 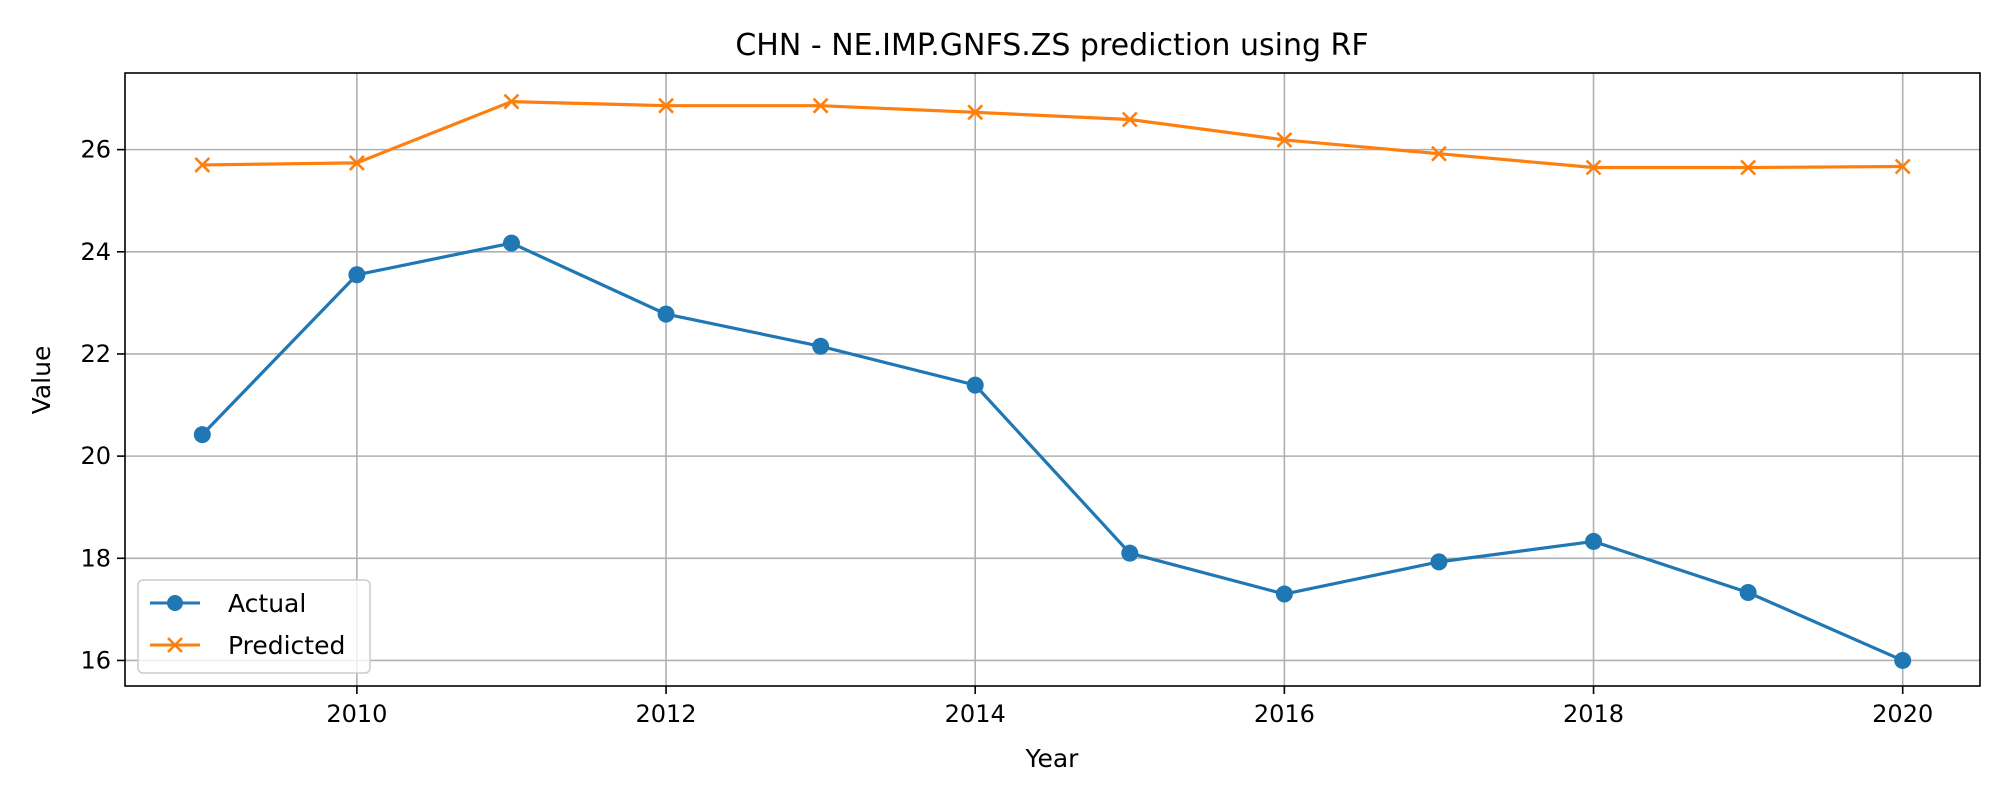 I want to click on legend-marker-actual, so click(x=175, y=603).